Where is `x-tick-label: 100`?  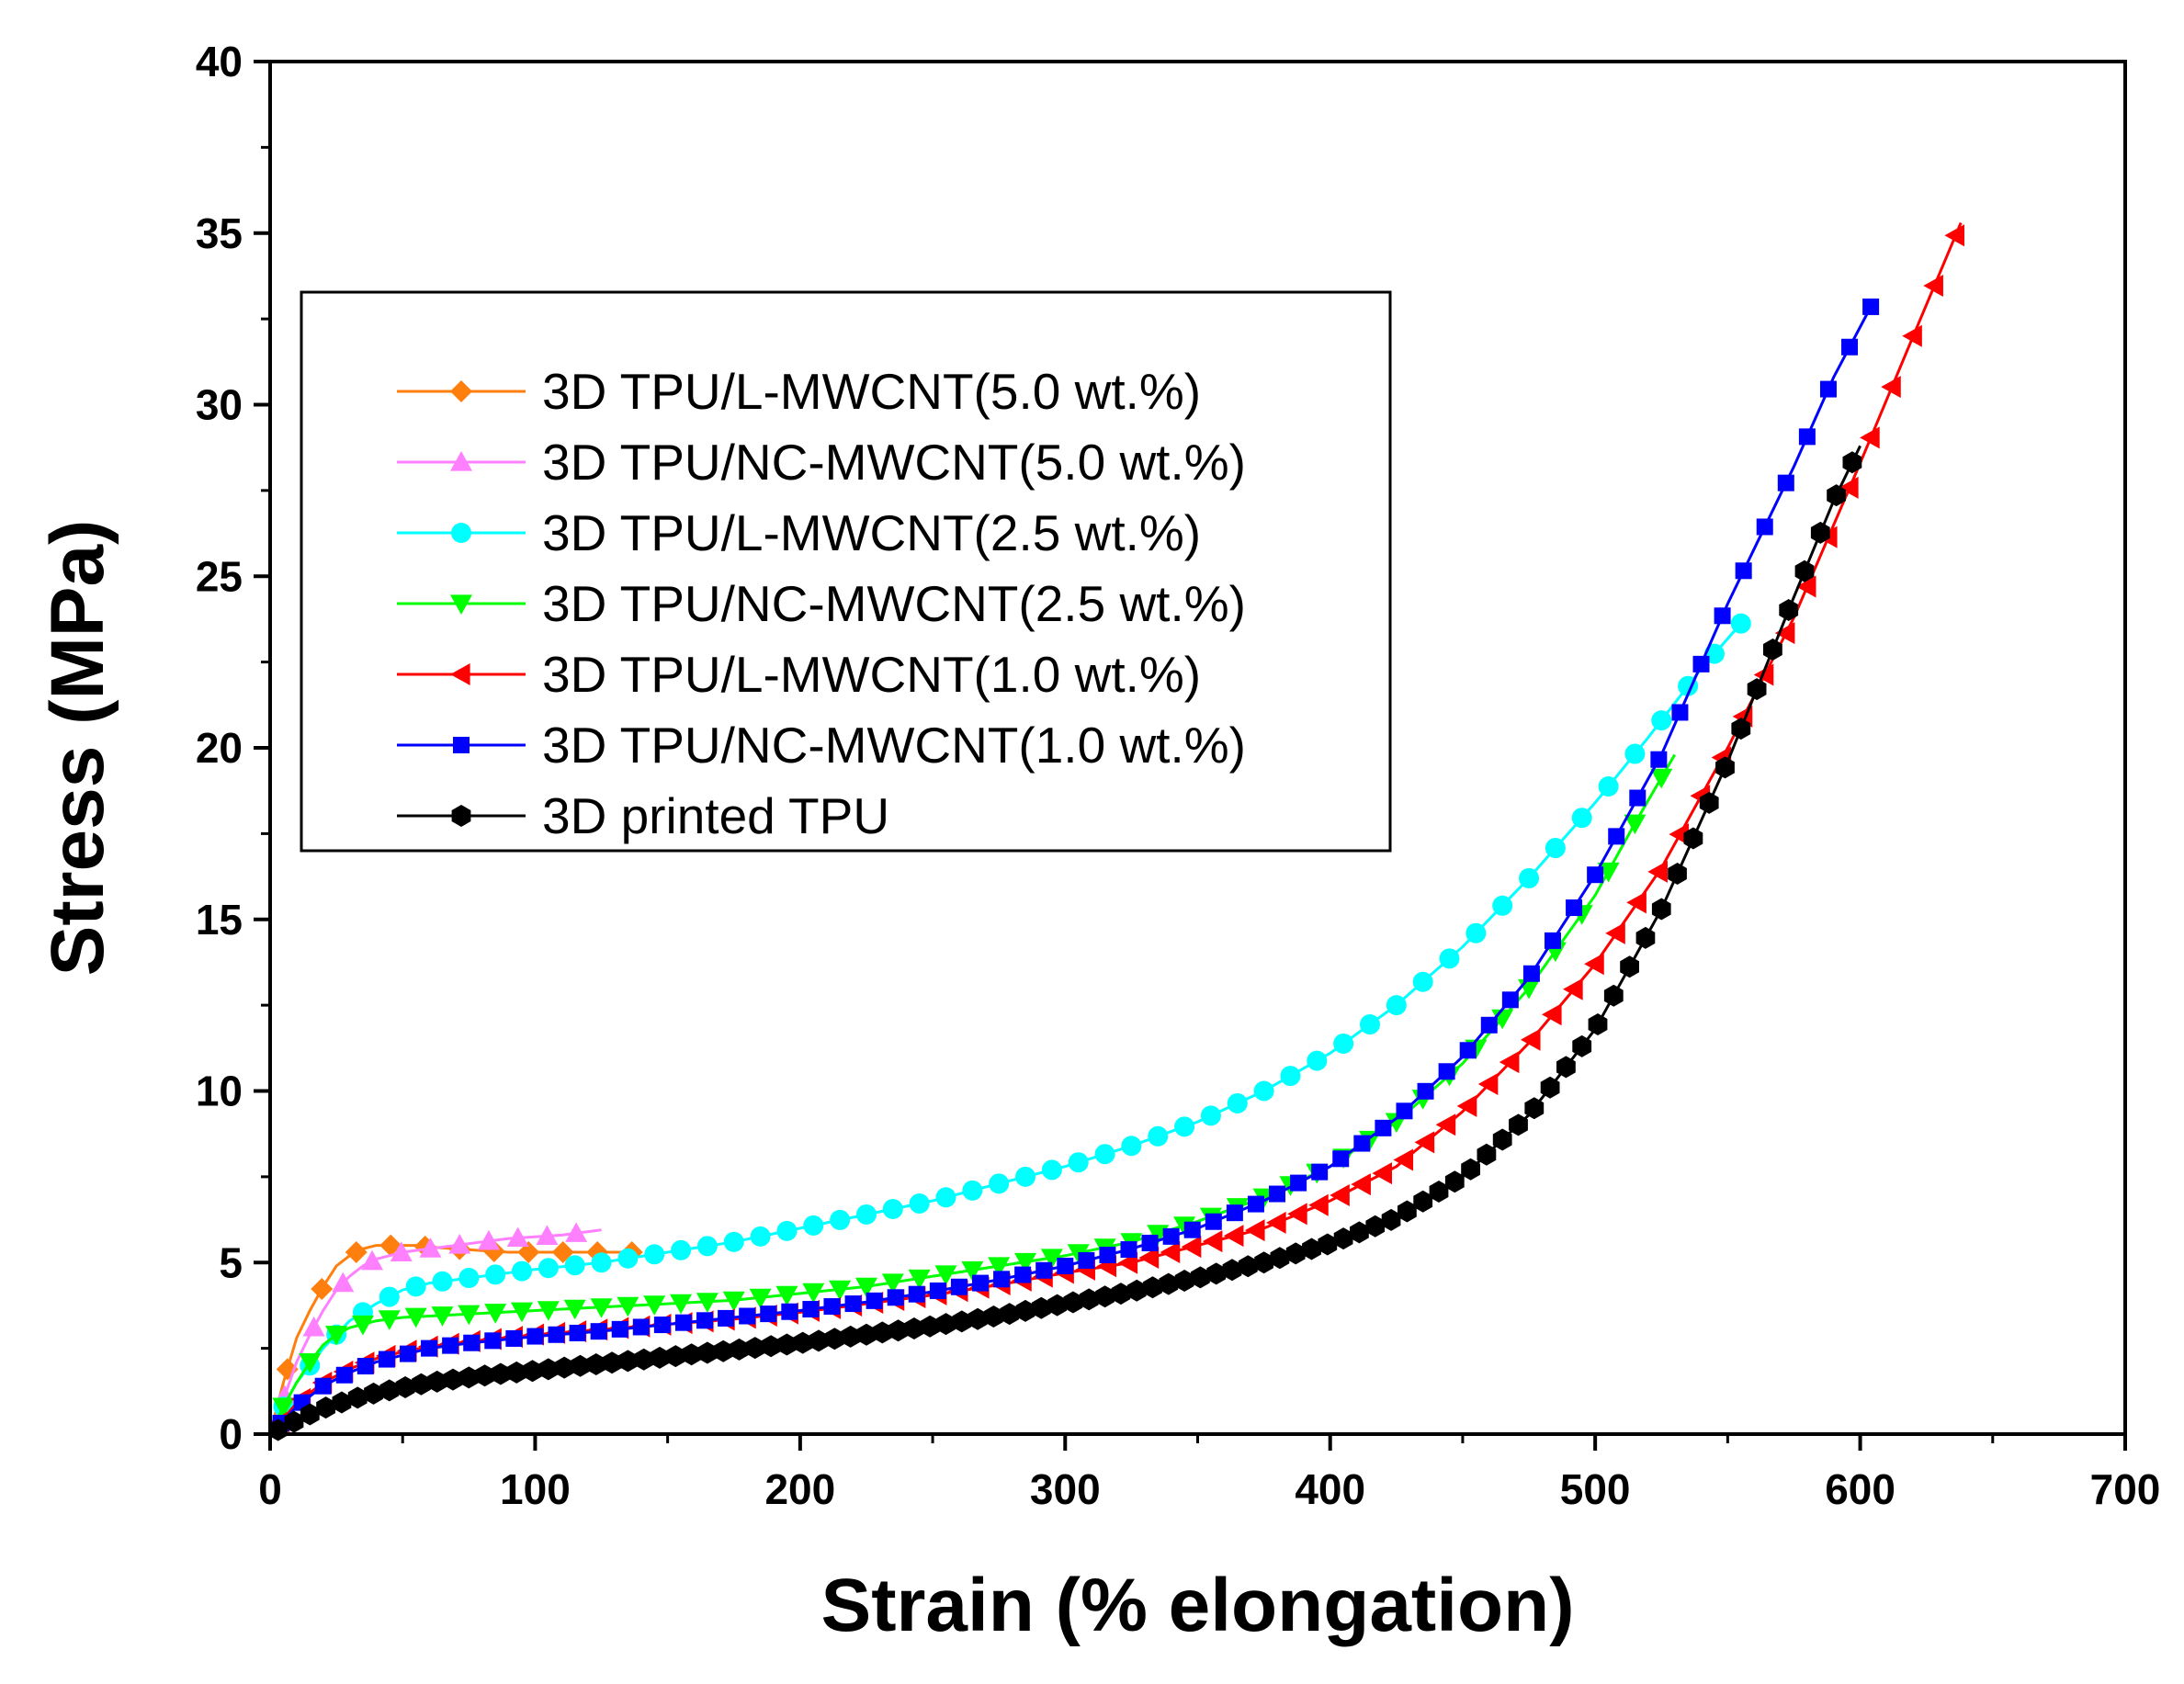
x-tick-label: 100 is located at coordinates (535, 1489).